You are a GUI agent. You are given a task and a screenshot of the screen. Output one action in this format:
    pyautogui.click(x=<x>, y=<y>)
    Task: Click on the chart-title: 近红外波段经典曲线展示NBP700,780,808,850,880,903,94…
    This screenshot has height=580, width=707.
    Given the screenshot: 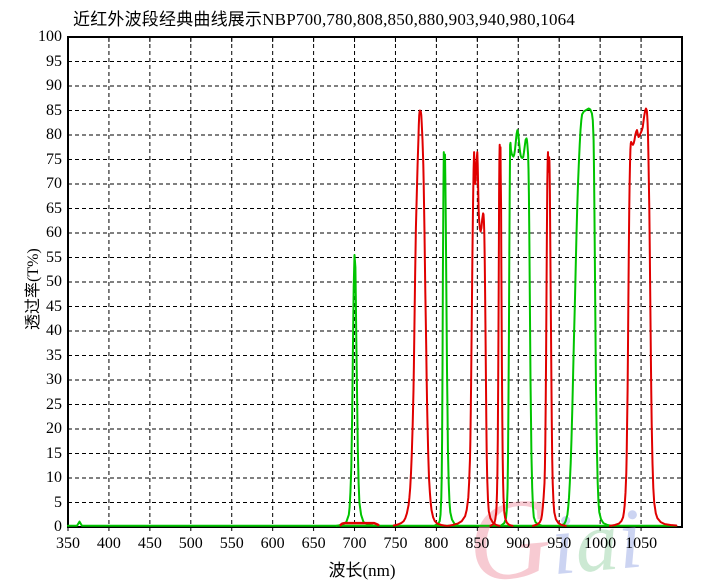 What is the action you would take?
    pyautogui.click(x=324, y=19)
    